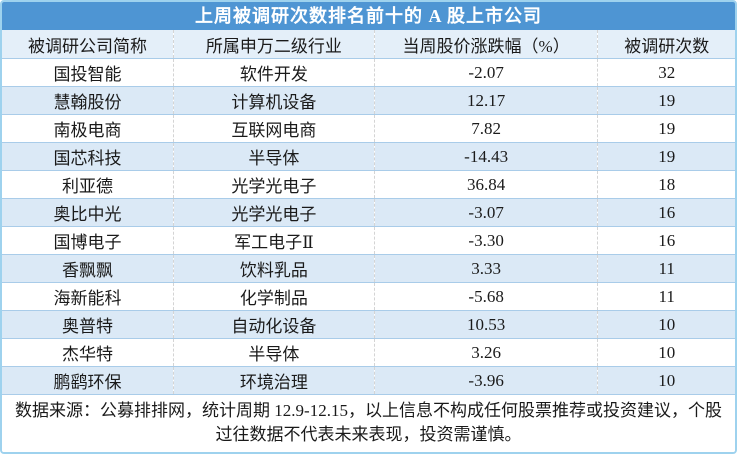  What do you see at coordinates (485, 44) in the screenshot?
I see `col-header-price-change: 当周股价涨跌幅（%）` at bounding box center [485, 44].